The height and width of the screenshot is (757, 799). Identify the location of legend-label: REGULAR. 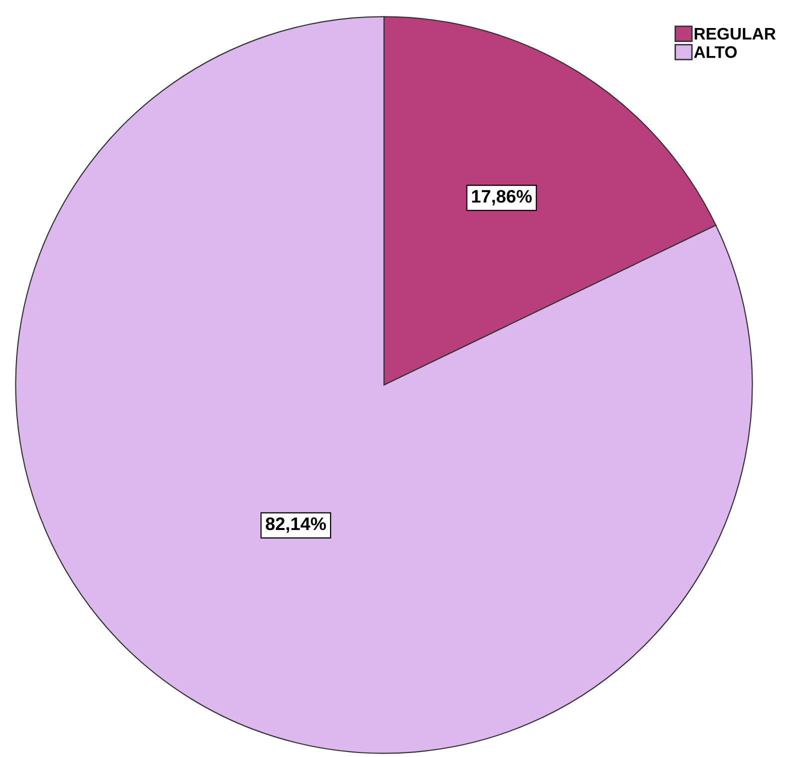
(735, 34).